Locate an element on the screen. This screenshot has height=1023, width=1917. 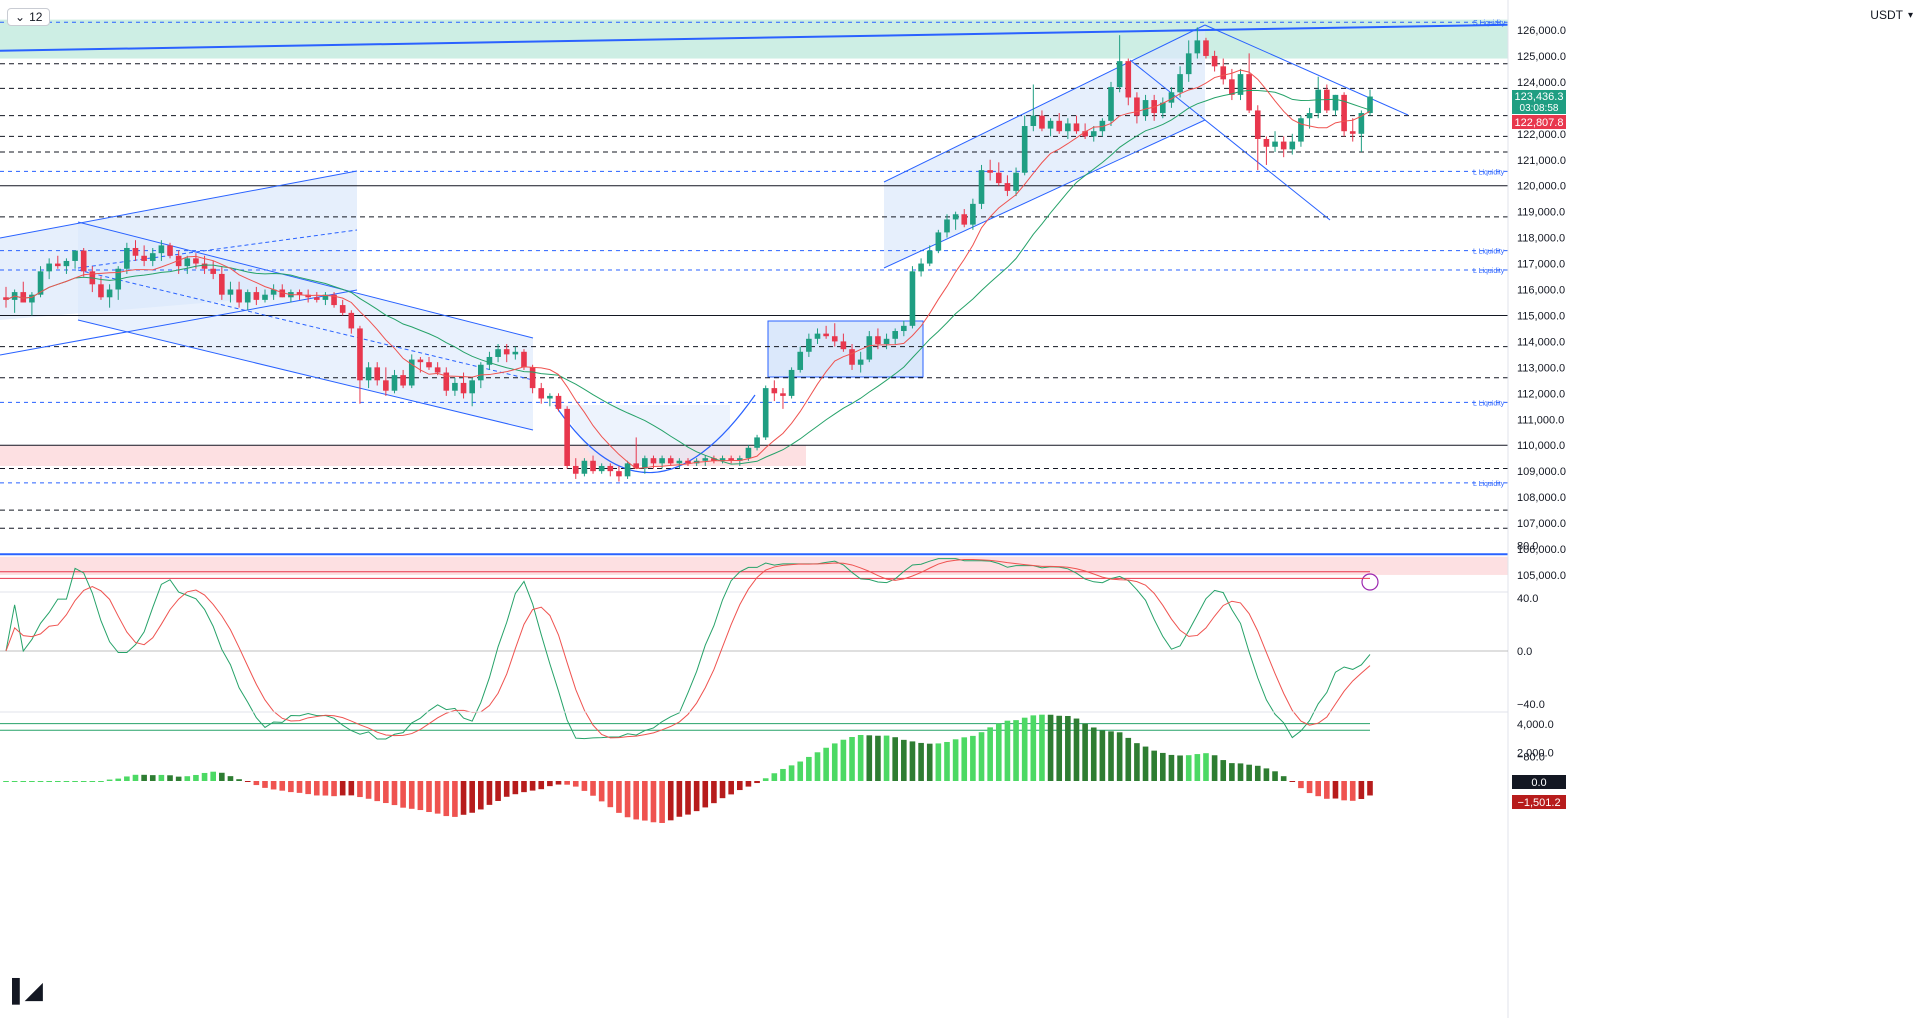
top-trendline is located at coordinates (754, 37).